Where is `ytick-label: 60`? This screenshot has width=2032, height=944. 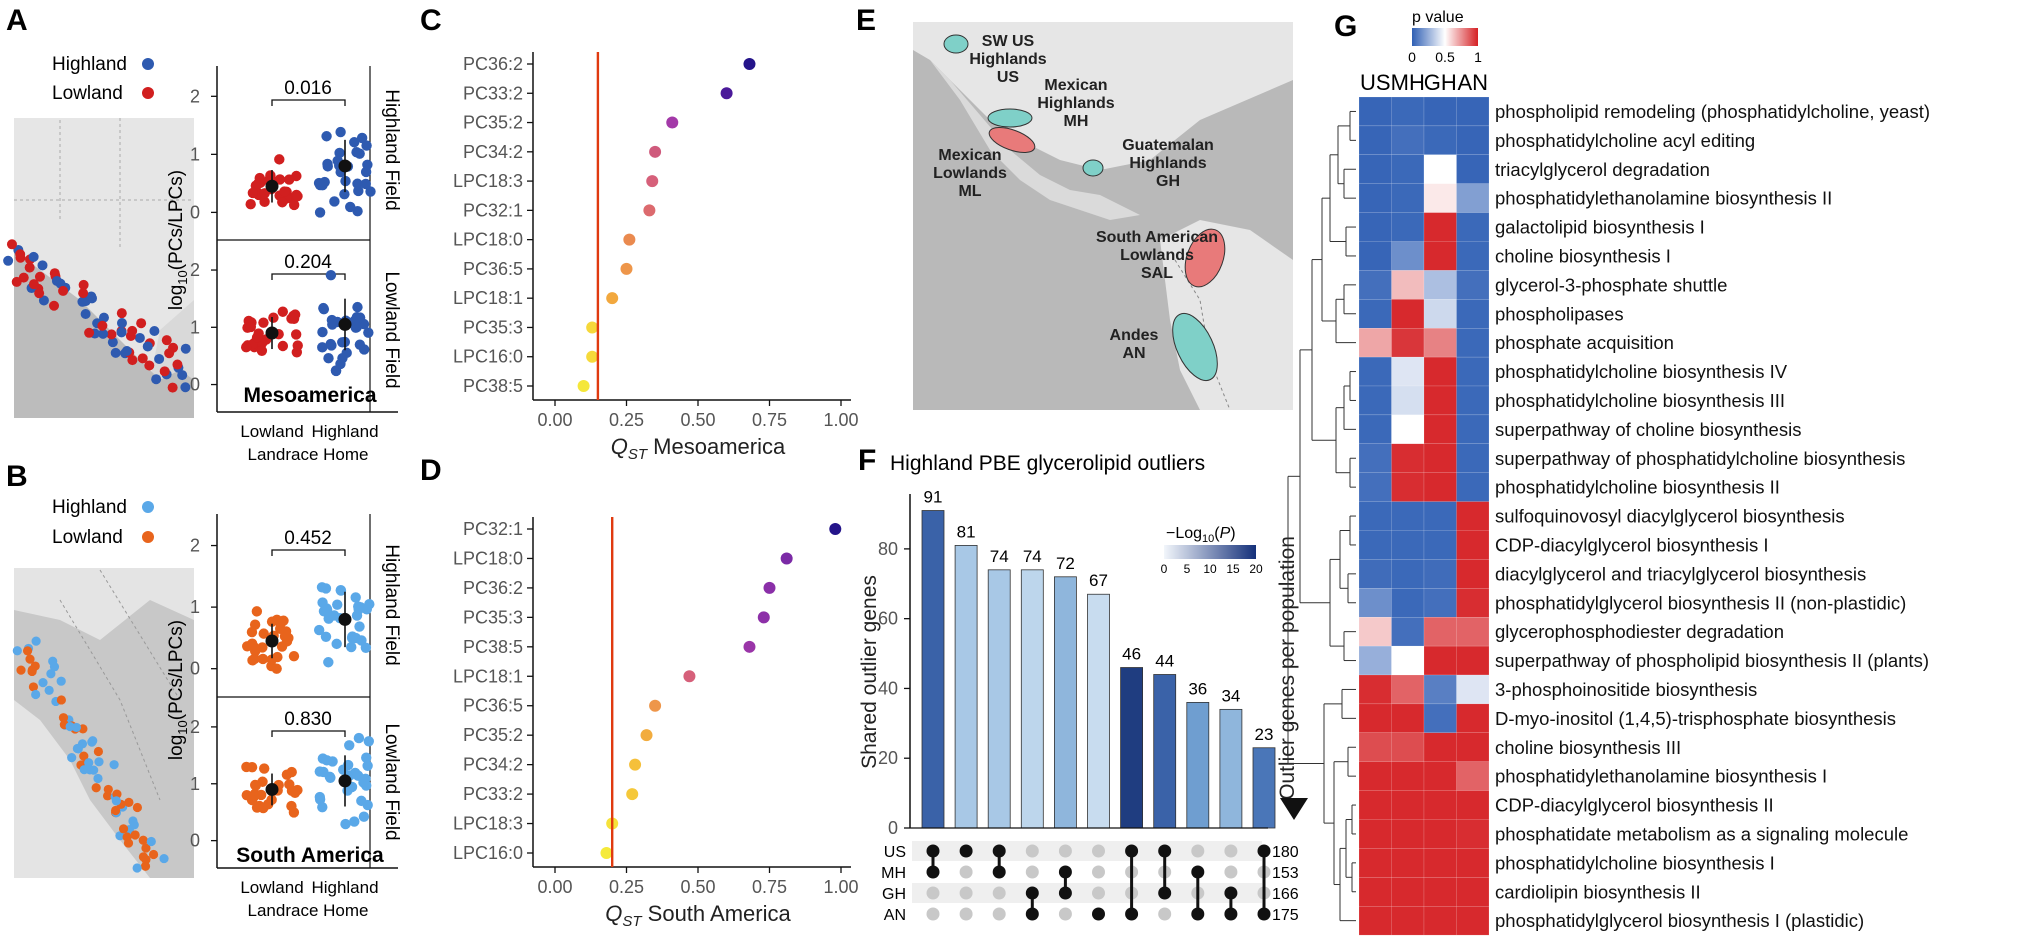
ytick-label: 60 is located at coordinates (888, 619).